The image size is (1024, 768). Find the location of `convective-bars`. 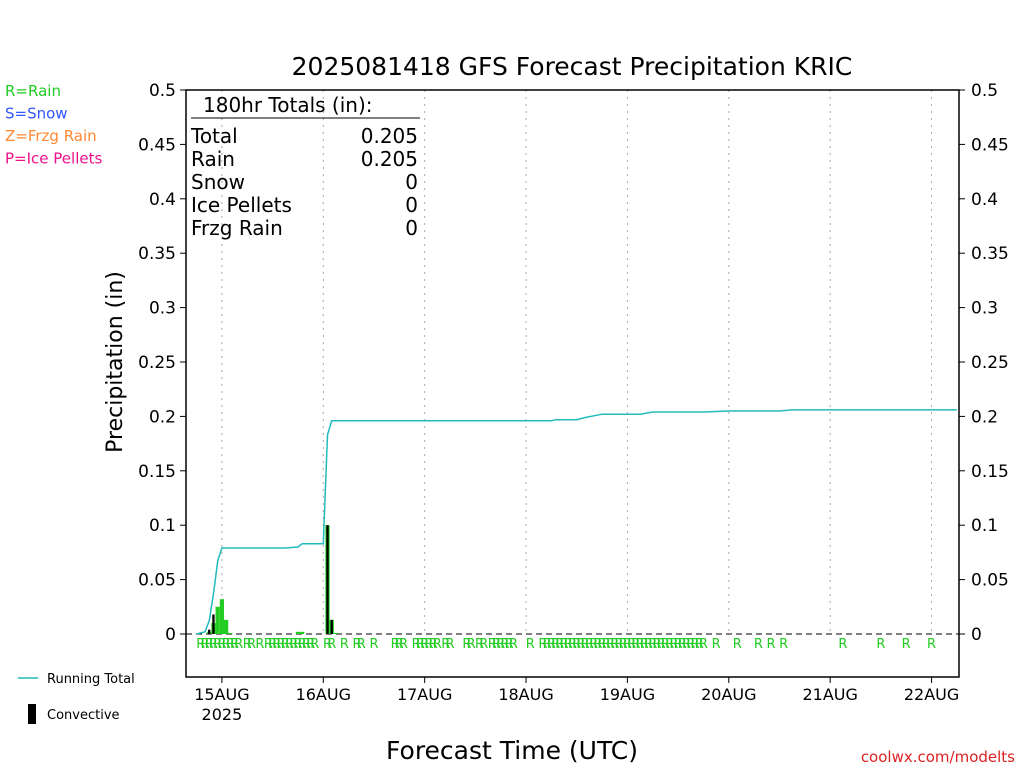

convective-bars is located at coordinates (270, 579).